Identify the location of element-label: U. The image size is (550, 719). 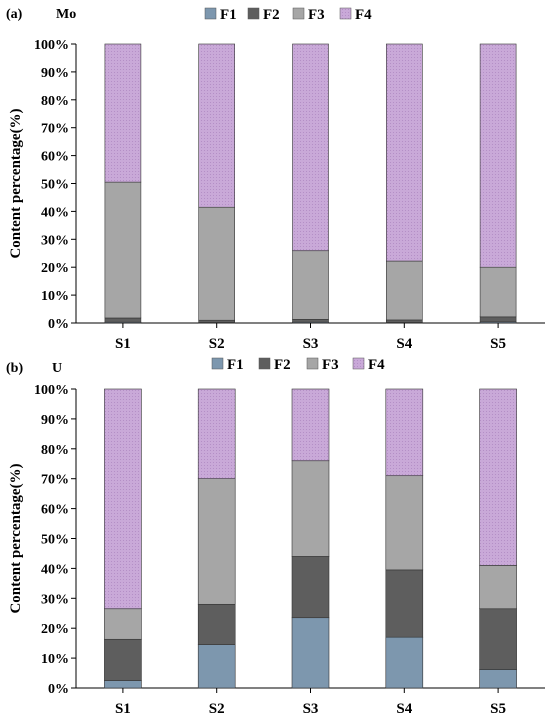
(57, 368).